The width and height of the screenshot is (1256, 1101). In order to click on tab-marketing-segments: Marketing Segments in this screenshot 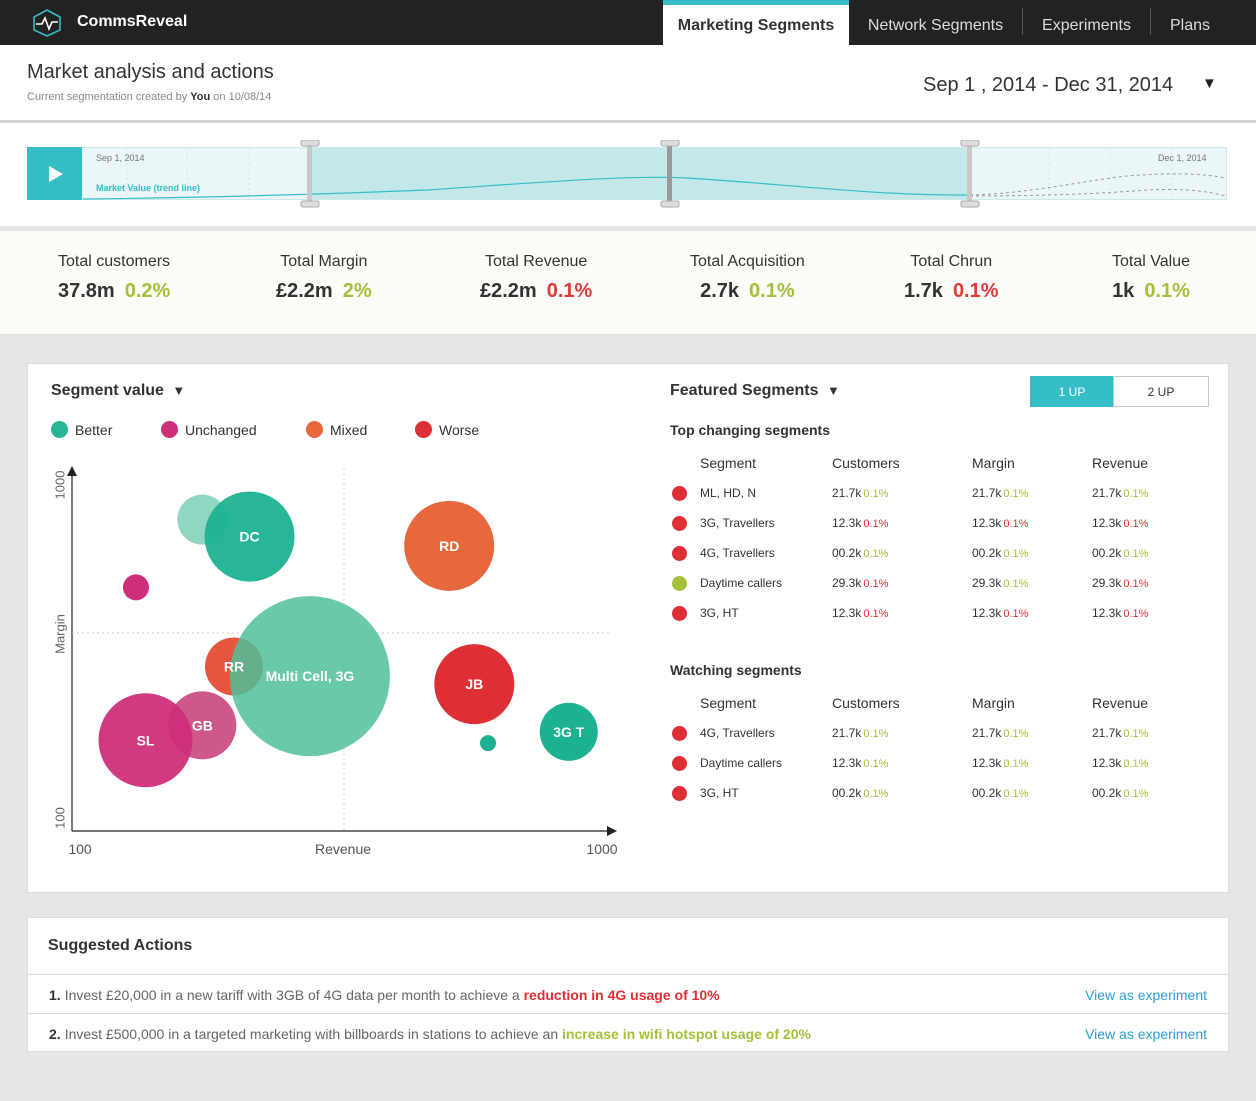, I will do `click(756, 22)`.